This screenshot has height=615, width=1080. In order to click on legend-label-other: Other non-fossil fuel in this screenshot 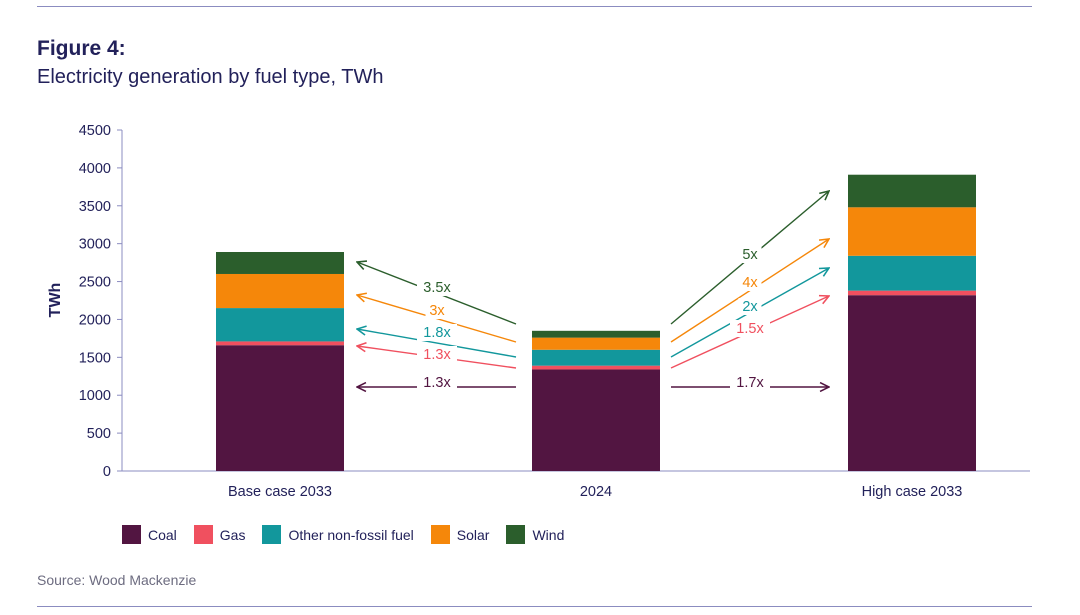, I will do `click(351, 534)`.